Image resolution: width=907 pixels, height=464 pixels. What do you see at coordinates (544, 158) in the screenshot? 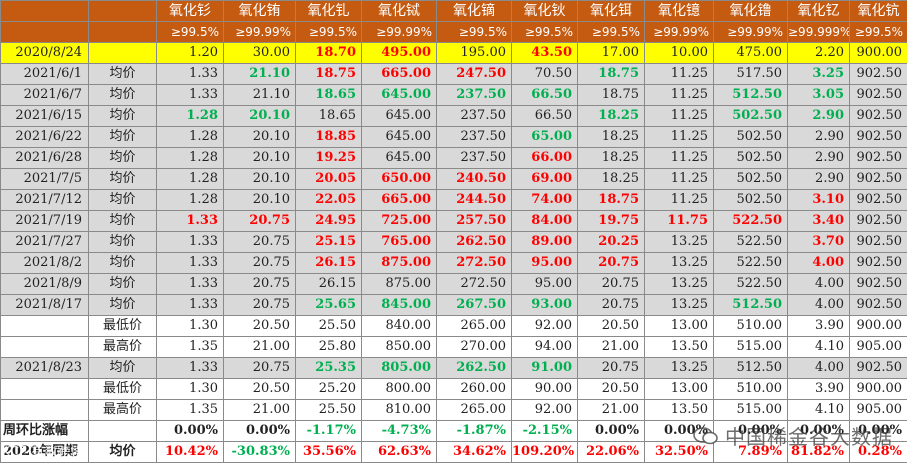
I see `price-cell: 66.00` at bounding box center [544, 158].